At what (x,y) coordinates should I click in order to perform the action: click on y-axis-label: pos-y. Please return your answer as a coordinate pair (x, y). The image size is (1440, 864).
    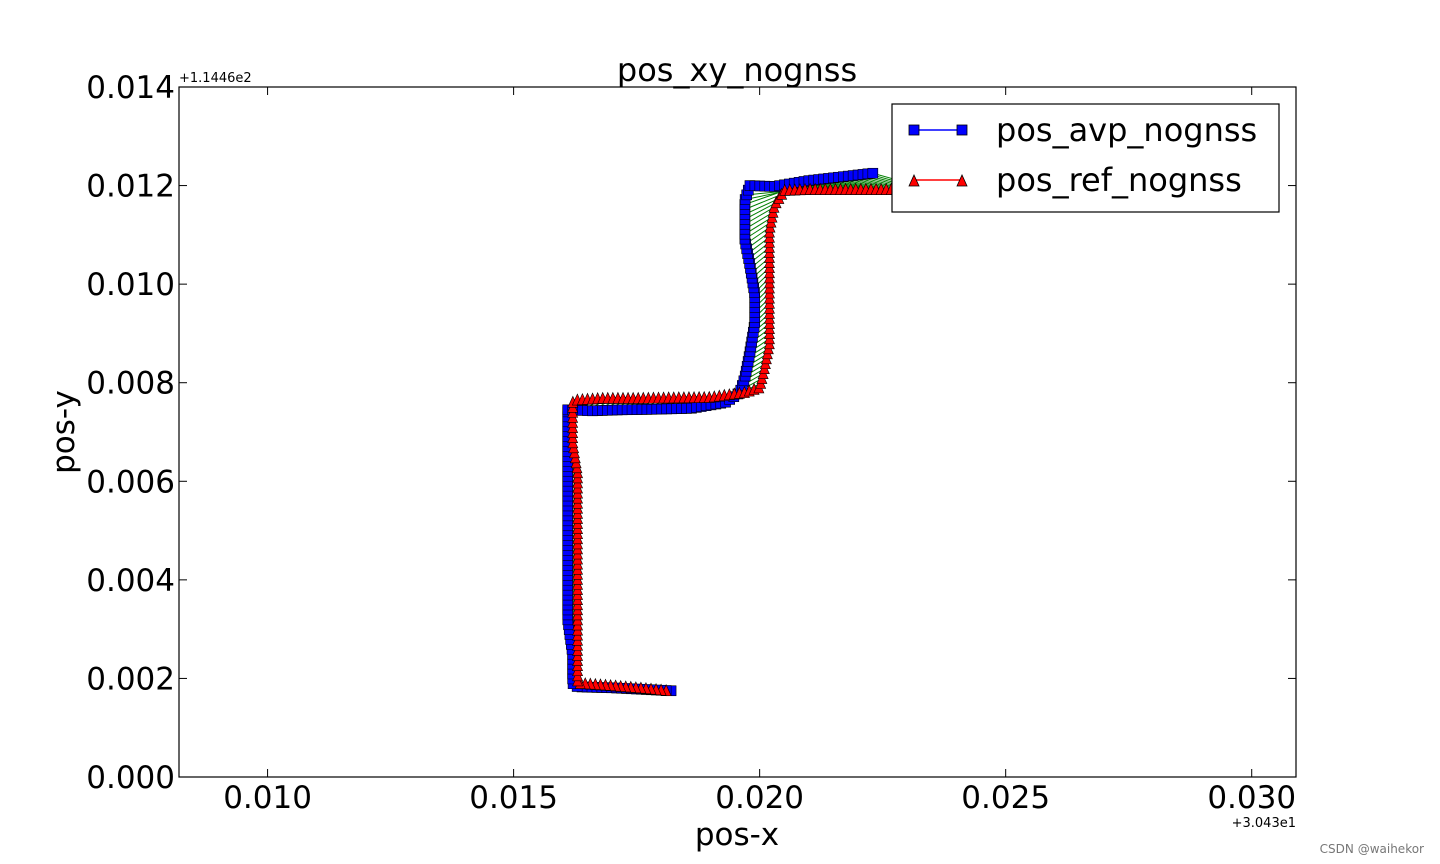
    Looking at the image, I should click on (64, 432).